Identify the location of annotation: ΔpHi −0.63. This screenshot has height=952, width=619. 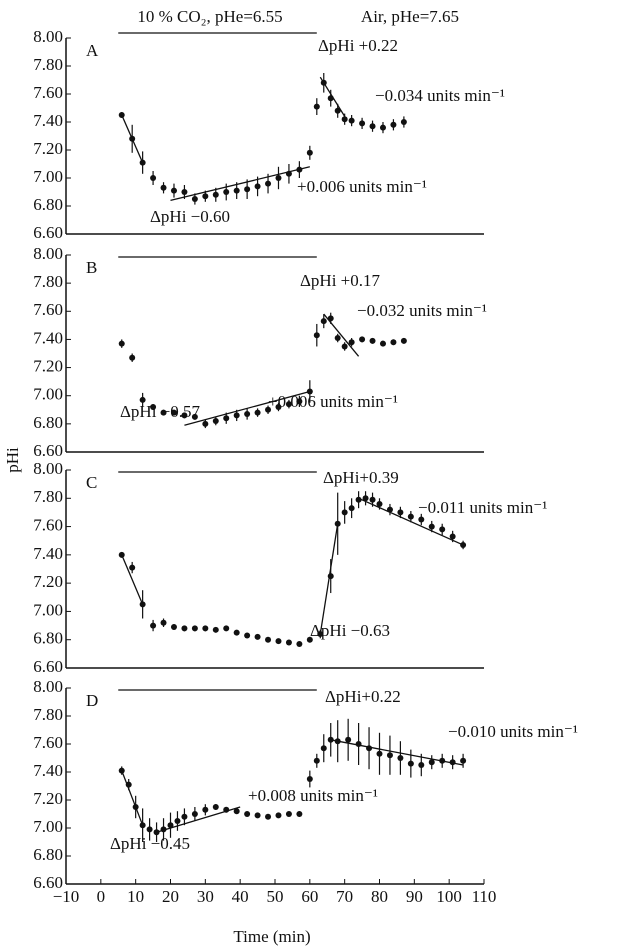
(350, 630).